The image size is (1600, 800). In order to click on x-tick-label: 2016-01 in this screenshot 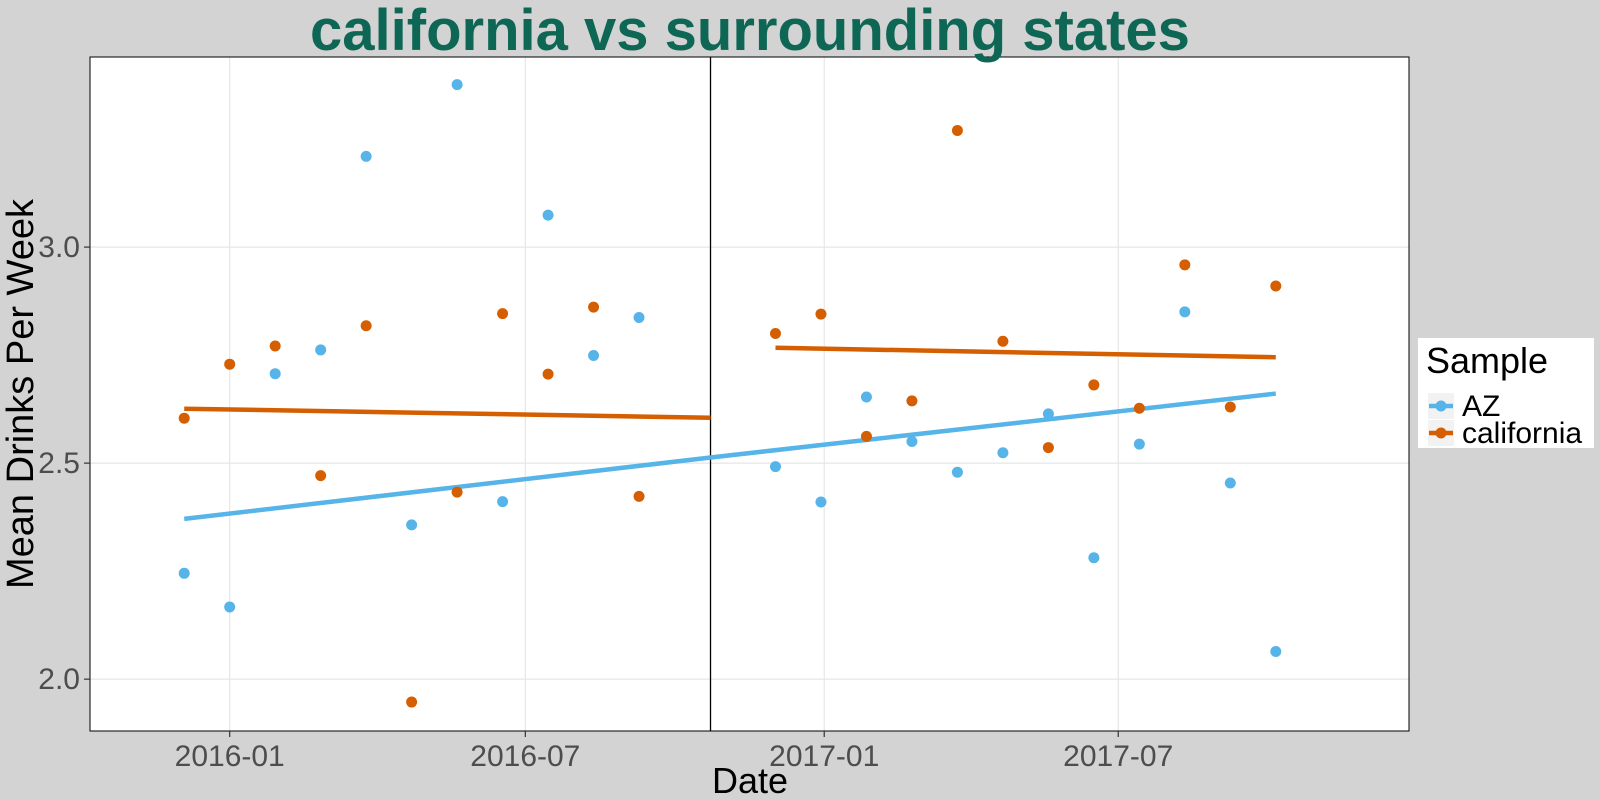, I will do `click(230, 756)`.